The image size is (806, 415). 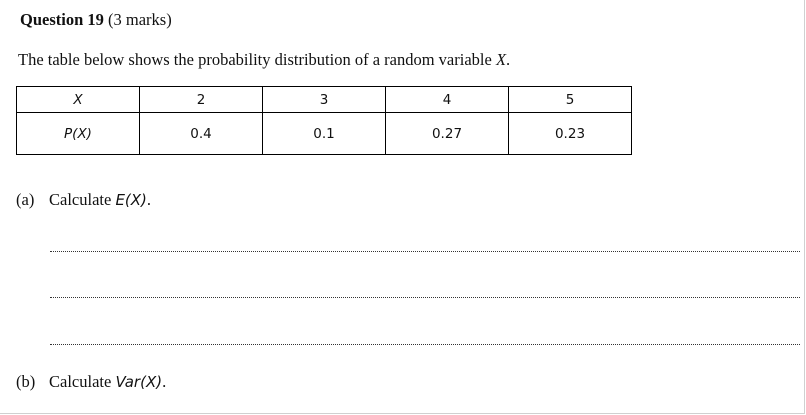 I want to click on probability-table: X 2 3 4 5 P(X) 0.4 0.1 0.27 0.23, so click(x=324, y=120).